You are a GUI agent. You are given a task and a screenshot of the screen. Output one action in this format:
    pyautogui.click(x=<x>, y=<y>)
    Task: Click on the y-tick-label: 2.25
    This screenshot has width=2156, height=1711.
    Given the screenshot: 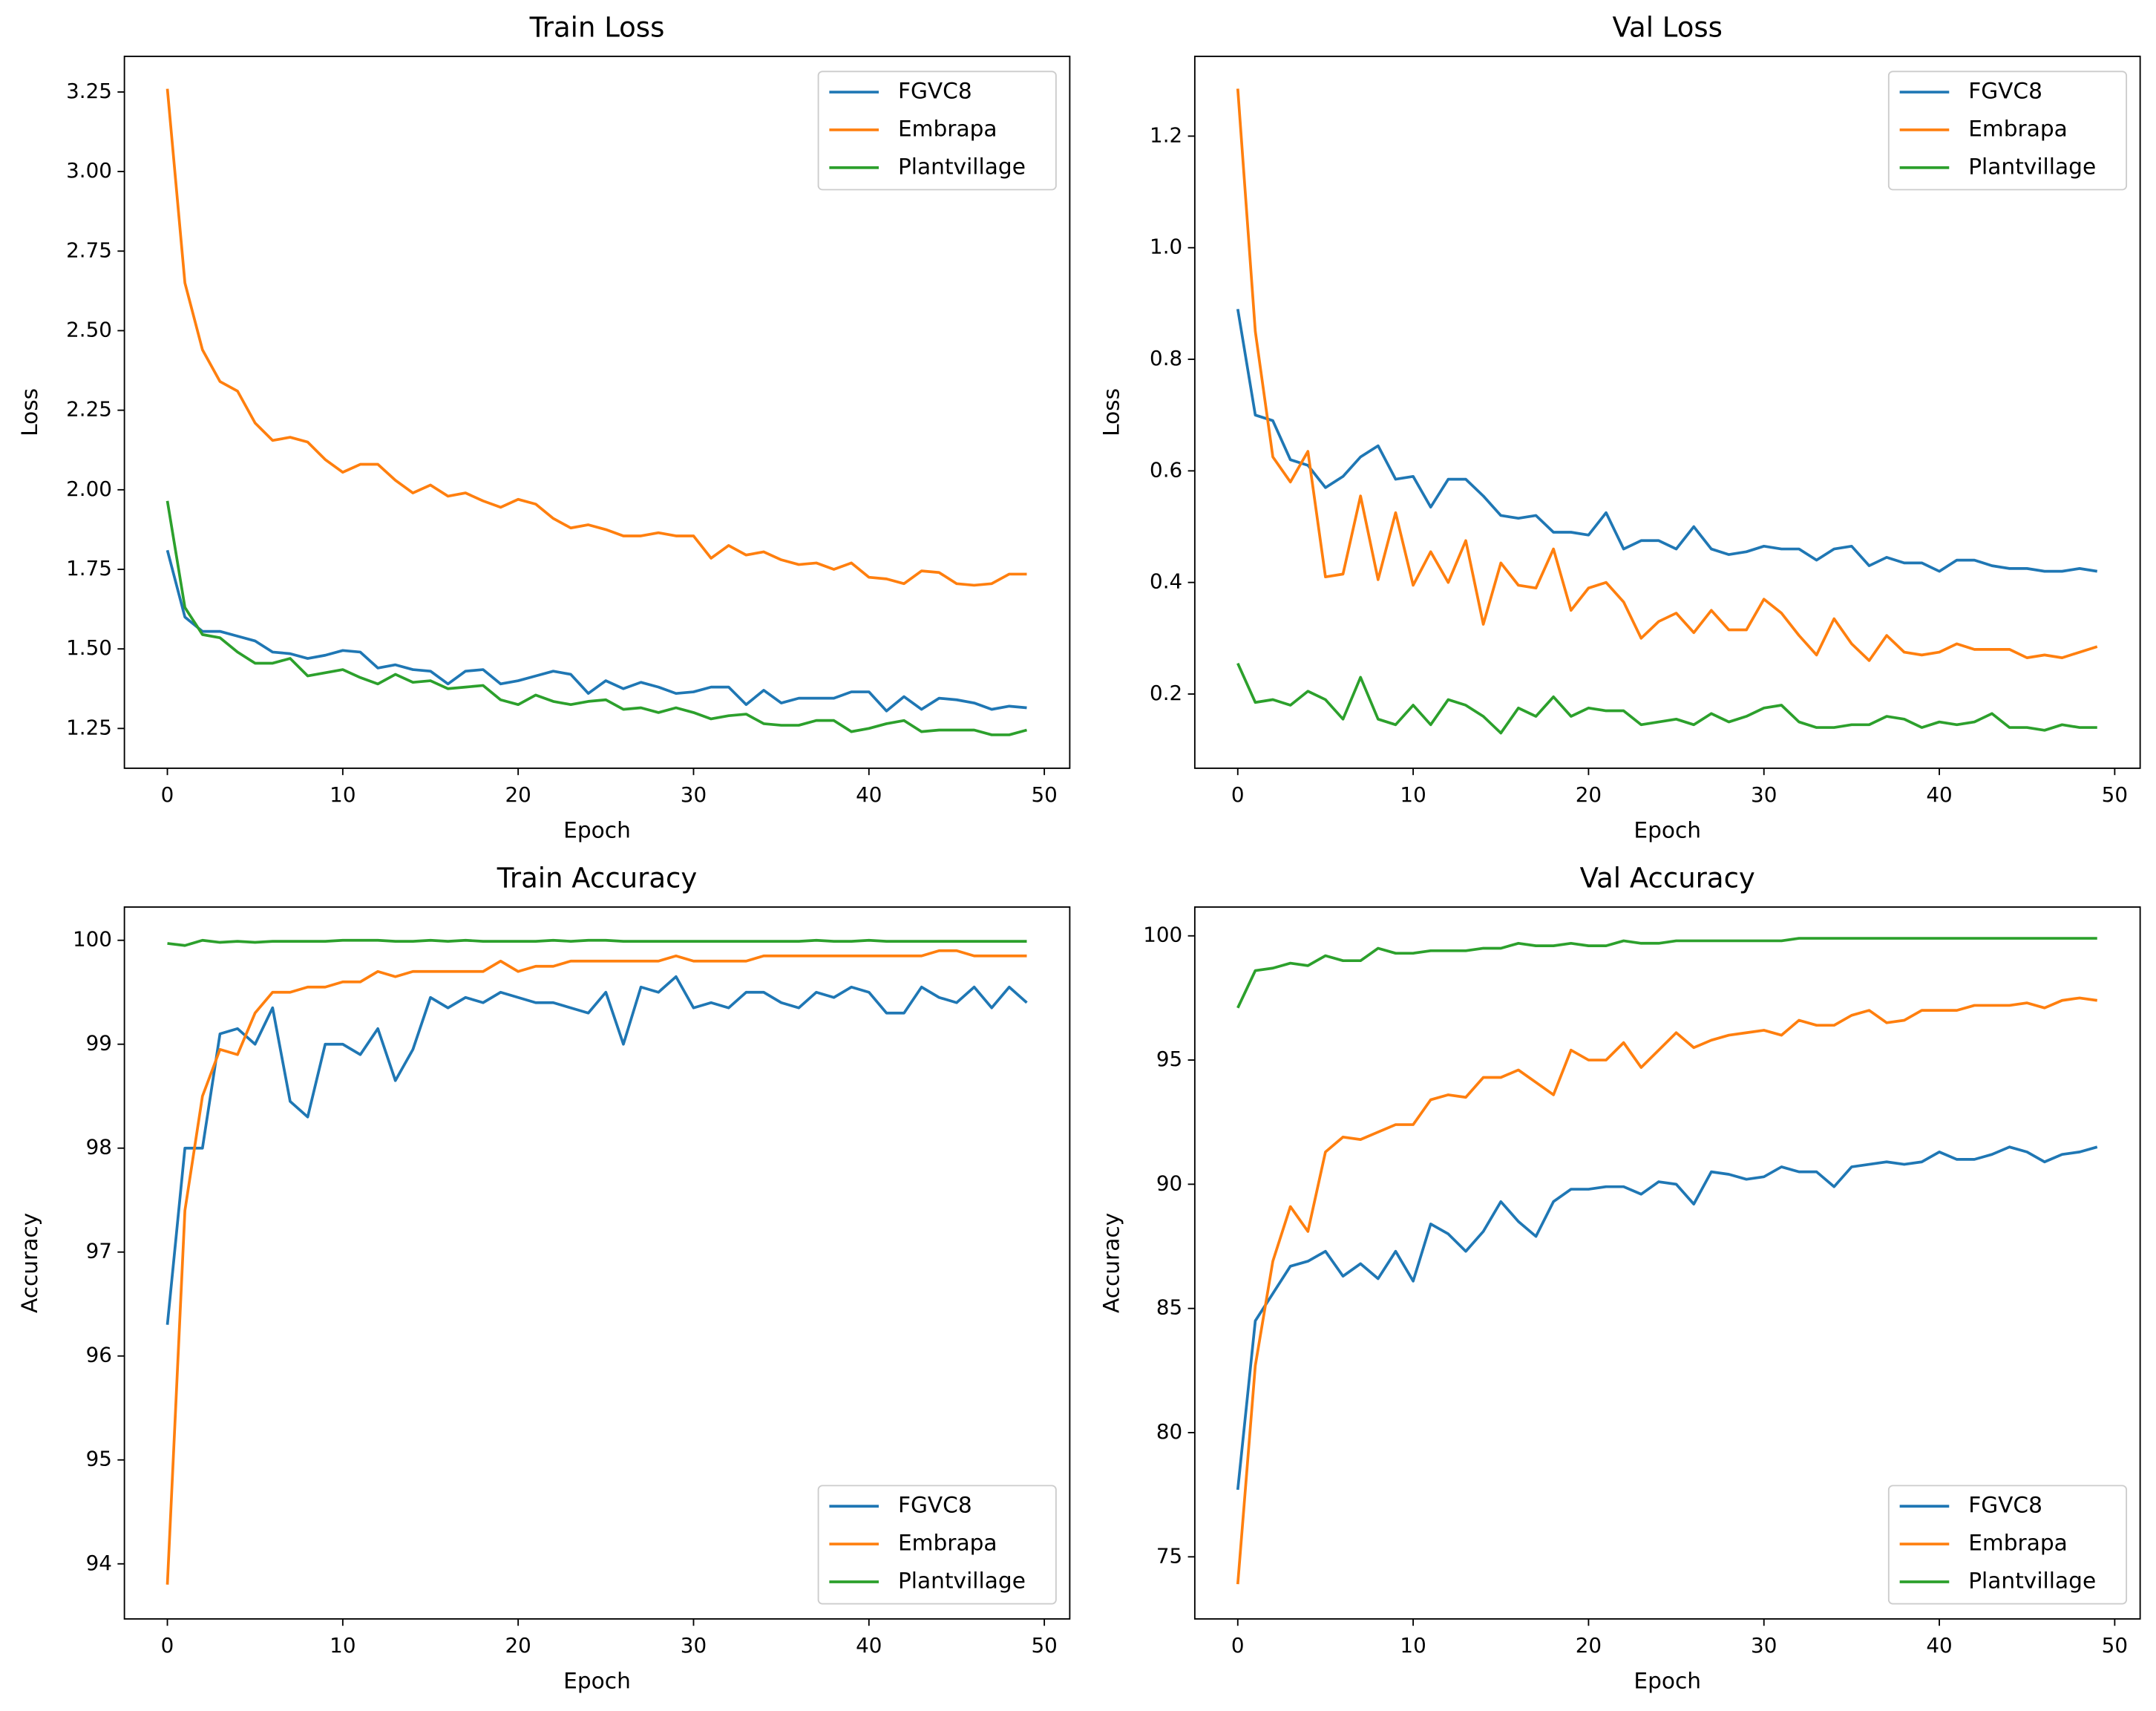 What is the action you would take?
    pyautogui.click(x=89, y=409)
    